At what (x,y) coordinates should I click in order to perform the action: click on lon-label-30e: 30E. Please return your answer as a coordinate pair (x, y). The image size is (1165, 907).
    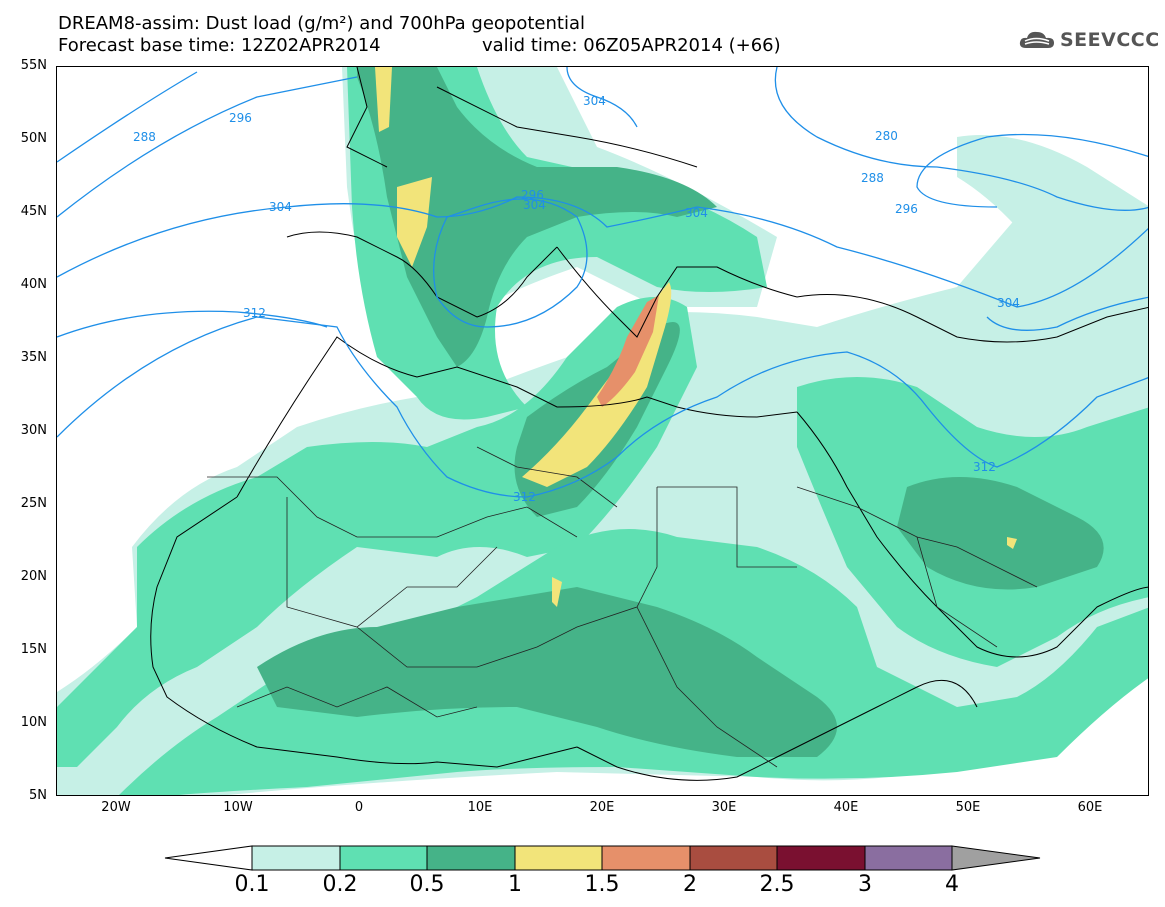
    Looking at the image, I should click on (724, 807).